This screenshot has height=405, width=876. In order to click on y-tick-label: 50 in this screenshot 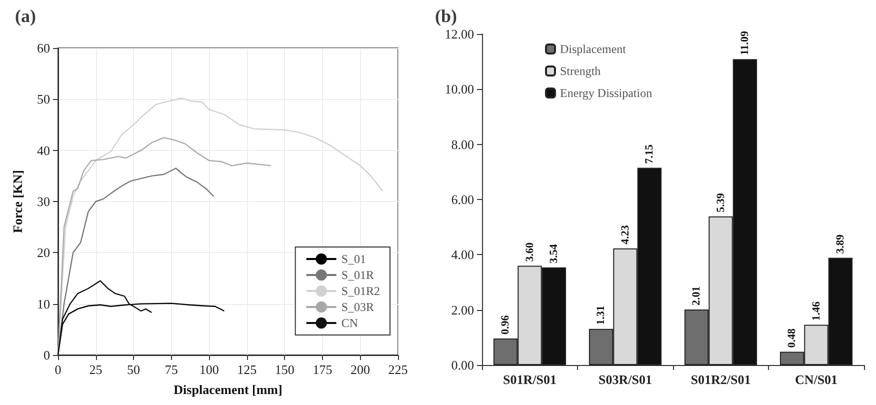, I will do `click(43, 99)`.